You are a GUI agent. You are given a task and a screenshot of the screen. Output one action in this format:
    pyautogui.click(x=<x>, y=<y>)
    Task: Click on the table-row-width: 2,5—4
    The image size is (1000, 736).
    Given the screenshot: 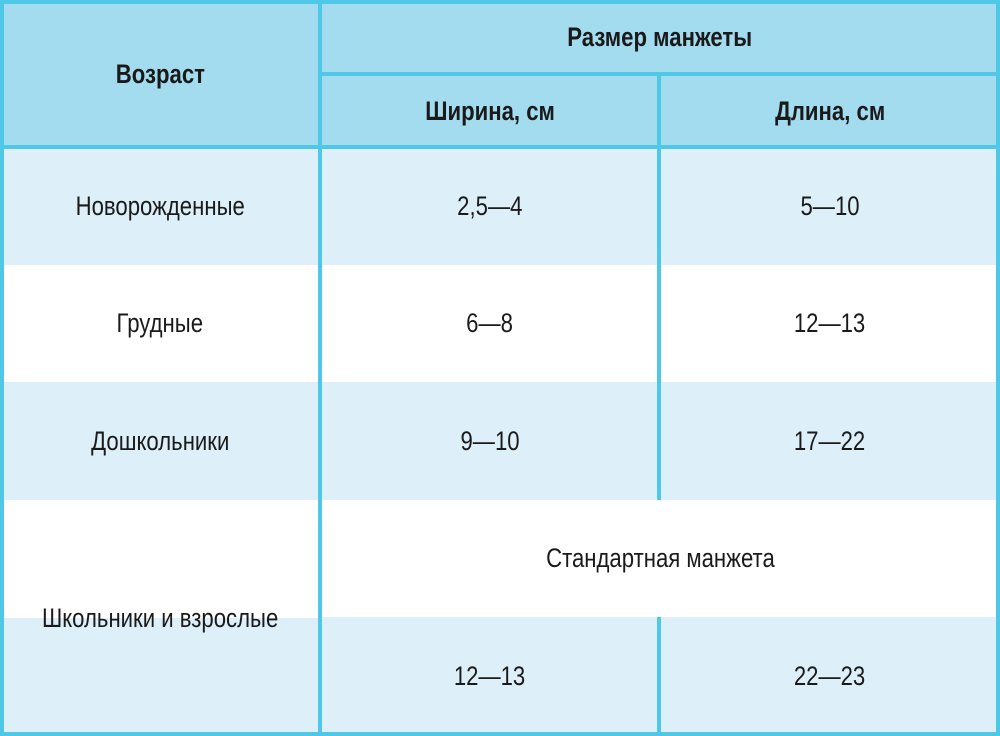 What is the action you would take?
    pyautogui.click(x=490, y=206)
    